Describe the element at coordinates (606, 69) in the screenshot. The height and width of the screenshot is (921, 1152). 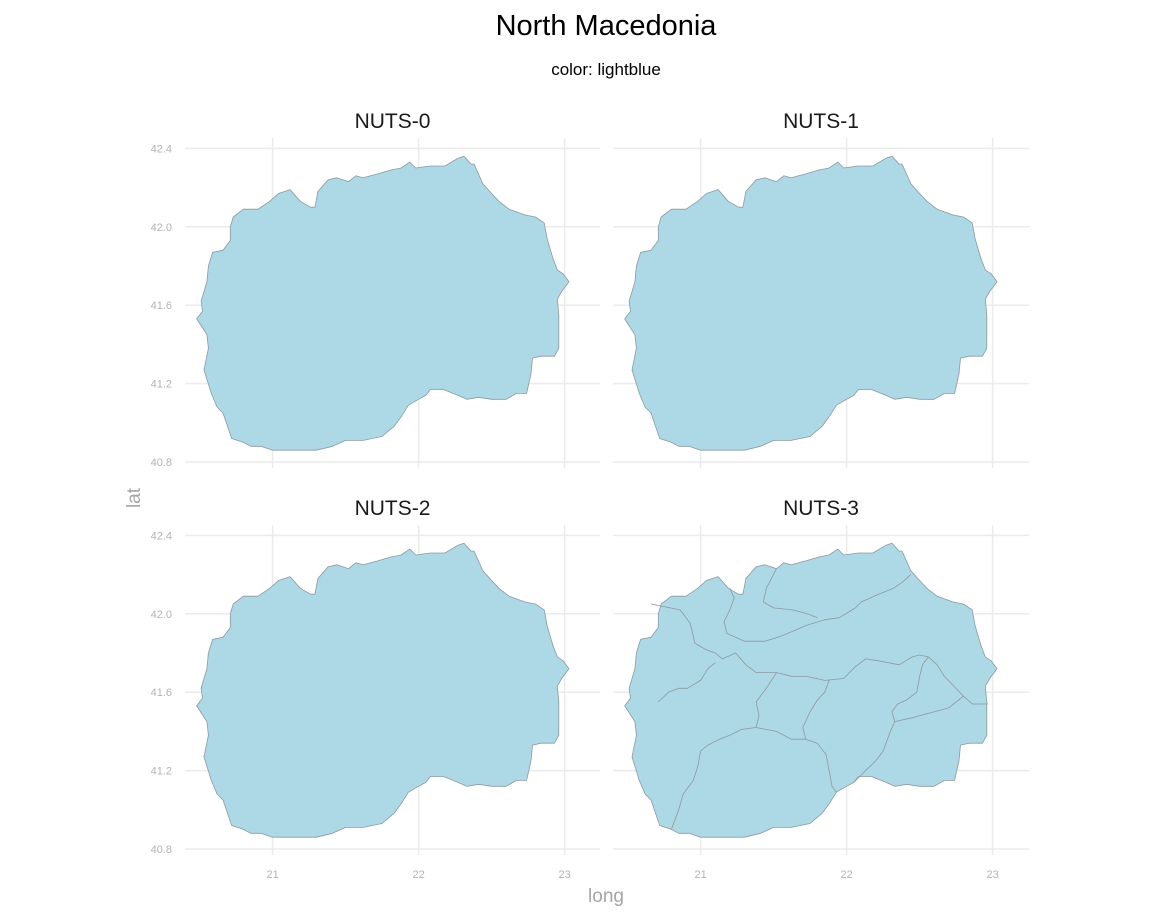
I see `chart-subtitle: color: lightblue` at that location.